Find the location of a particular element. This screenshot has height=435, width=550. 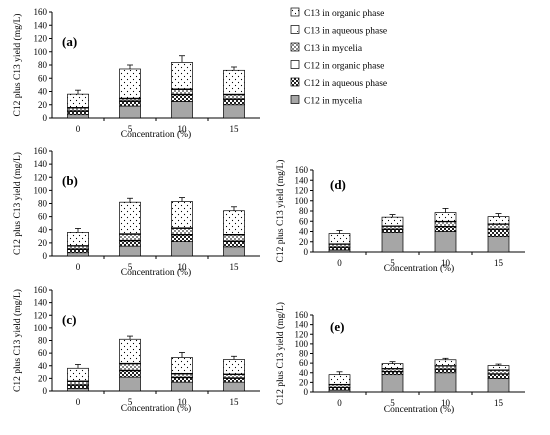

legend-label: C13 in aqueous phase is located at coordinates (345, 32).